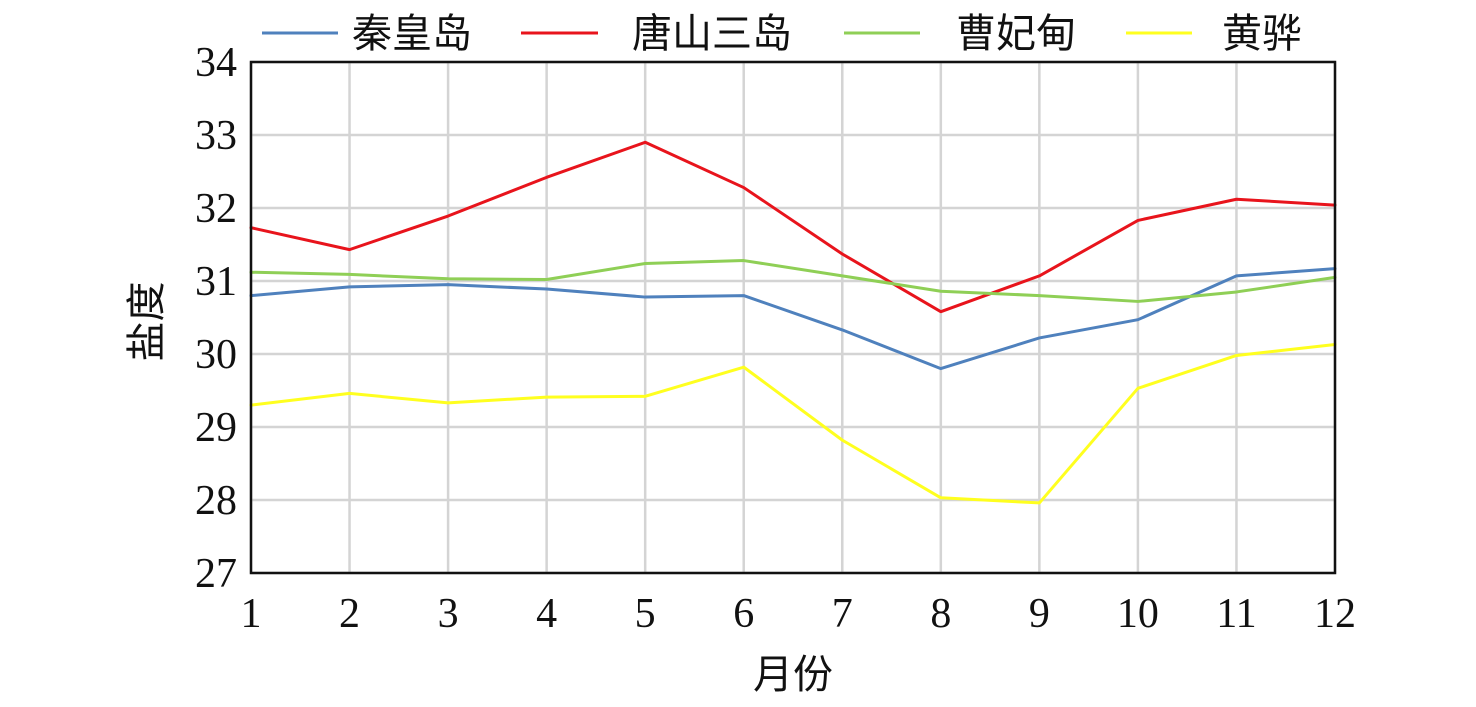 The width and height of the screenshot is (1476, 707). Describe the element at coordinates (743, 614) in the screenshot. I see `x-tick-label: 6` at that location.